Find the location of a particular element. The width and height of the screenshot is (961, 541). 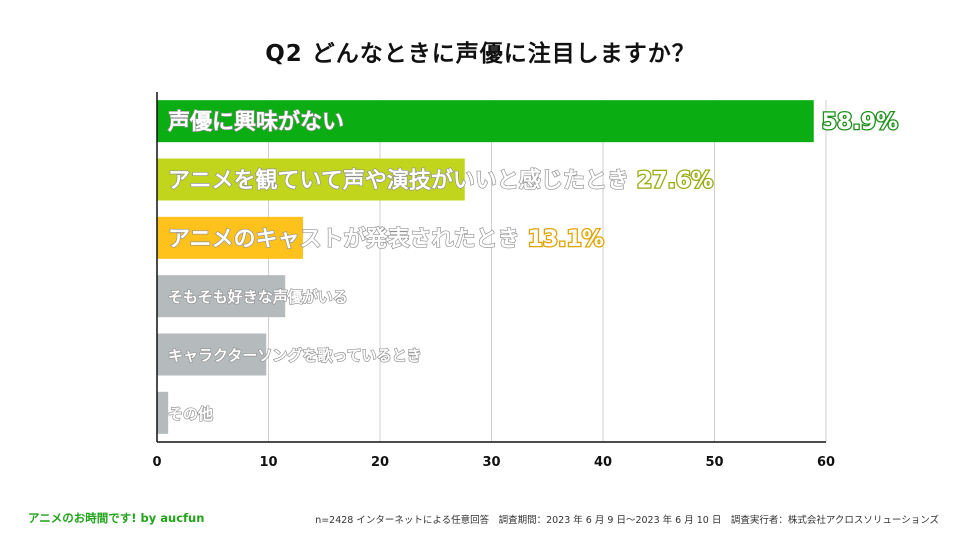

x-tick-label-1: 10 is located at coordinates (268, 462).